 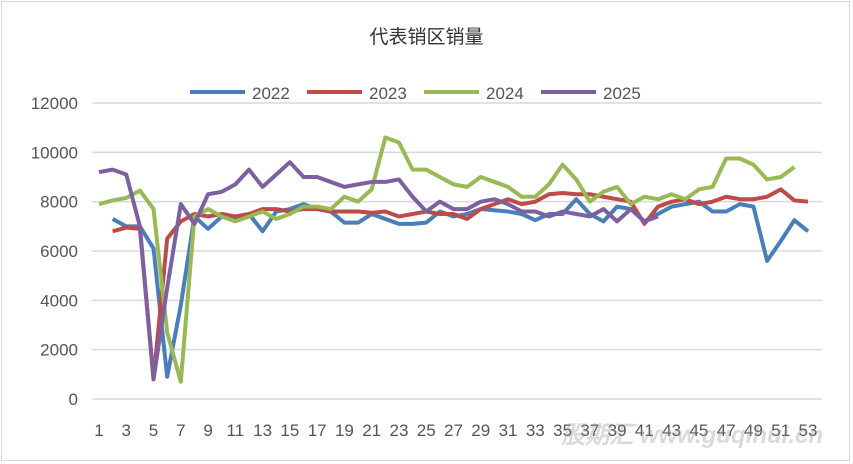 What do you see at coordinates (371, 430) in the screenshot?
I see `x-tick-label: 21` at bounding box center [371, 430].